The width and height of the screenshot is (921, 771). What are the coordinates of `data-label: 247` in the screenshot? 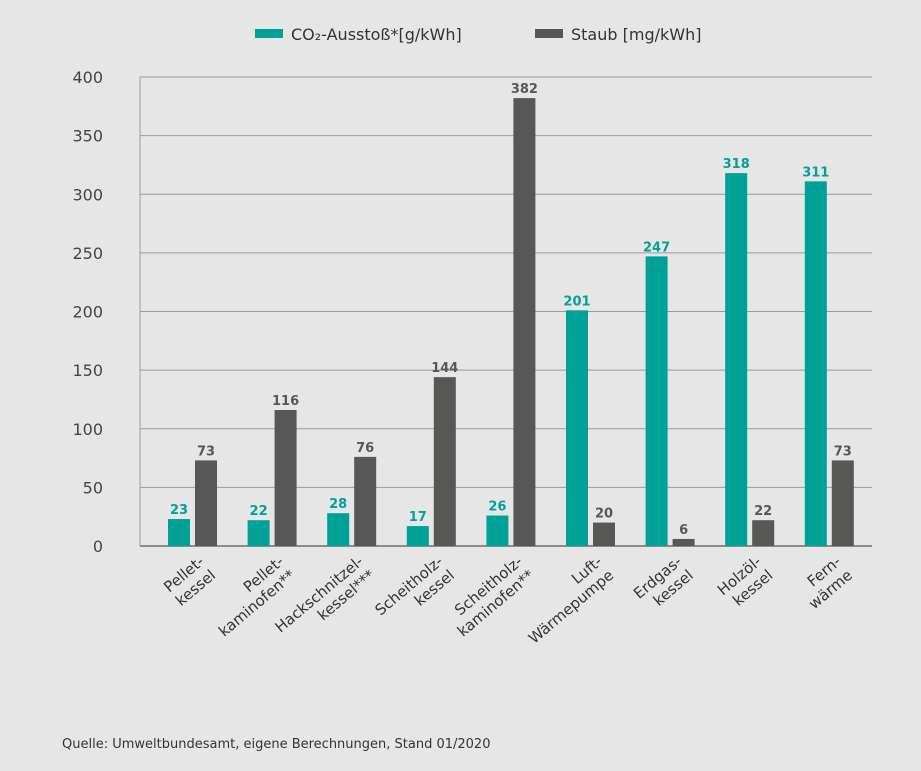 It's located at (656, 247).